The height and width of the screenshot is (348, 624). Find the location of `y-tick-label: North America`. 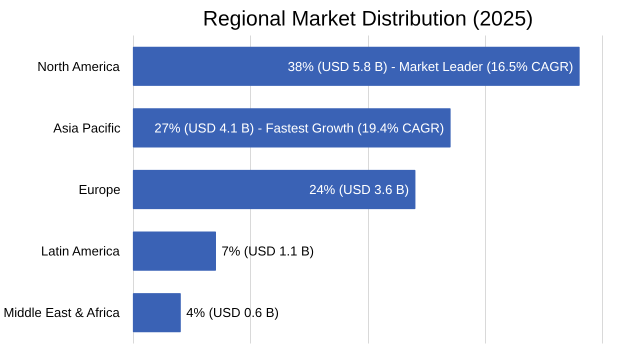

y-tick-label: North America is located at coordinates (79, 66).